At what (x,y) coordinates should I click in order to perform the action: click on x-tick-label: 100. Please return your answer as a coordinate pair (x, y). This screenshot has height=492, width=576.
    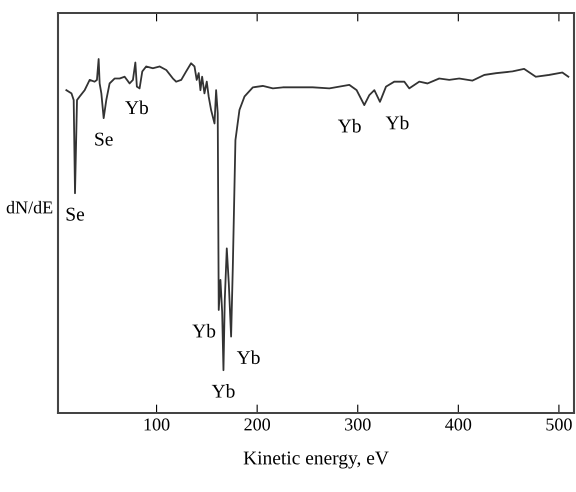
    Looking at the image, I should click on (157, 424).